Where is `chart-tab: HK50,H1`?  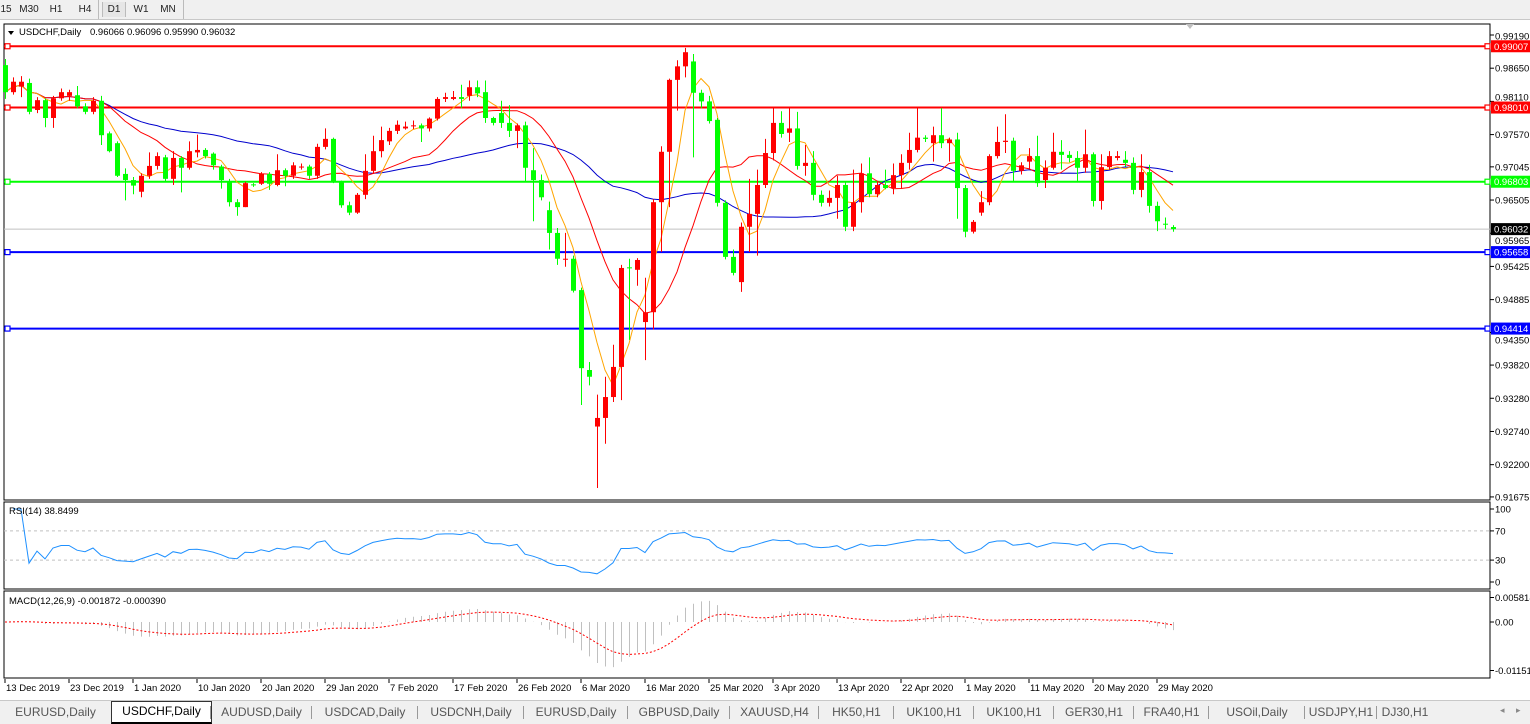 chart-tab: HK50,H1 is located at coordinates (856, 712).